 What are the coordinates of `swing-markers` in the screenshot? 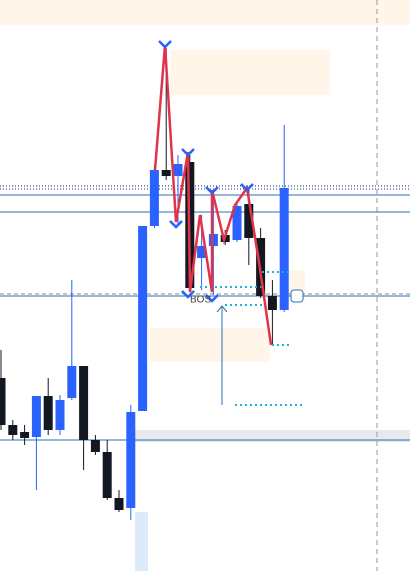 It's located at (206, 171).